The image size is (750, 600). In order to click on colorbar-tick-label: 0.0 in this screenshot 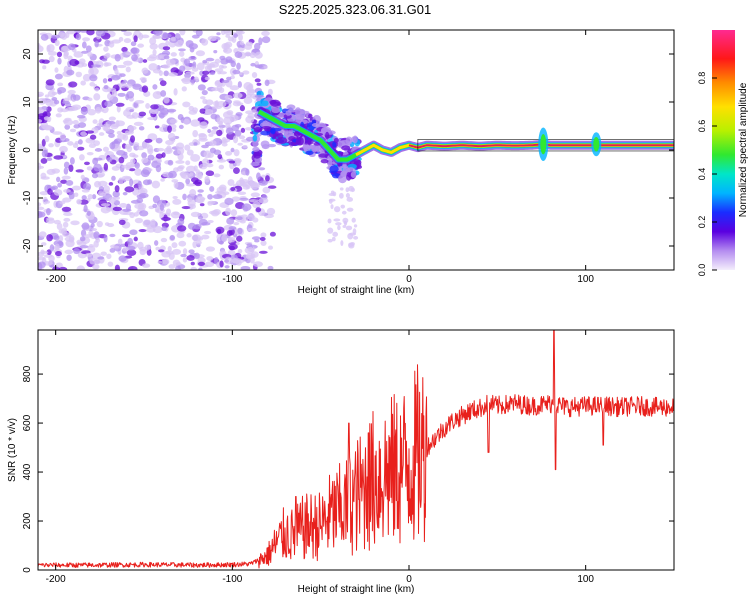, I will do `click(702, 270)`.